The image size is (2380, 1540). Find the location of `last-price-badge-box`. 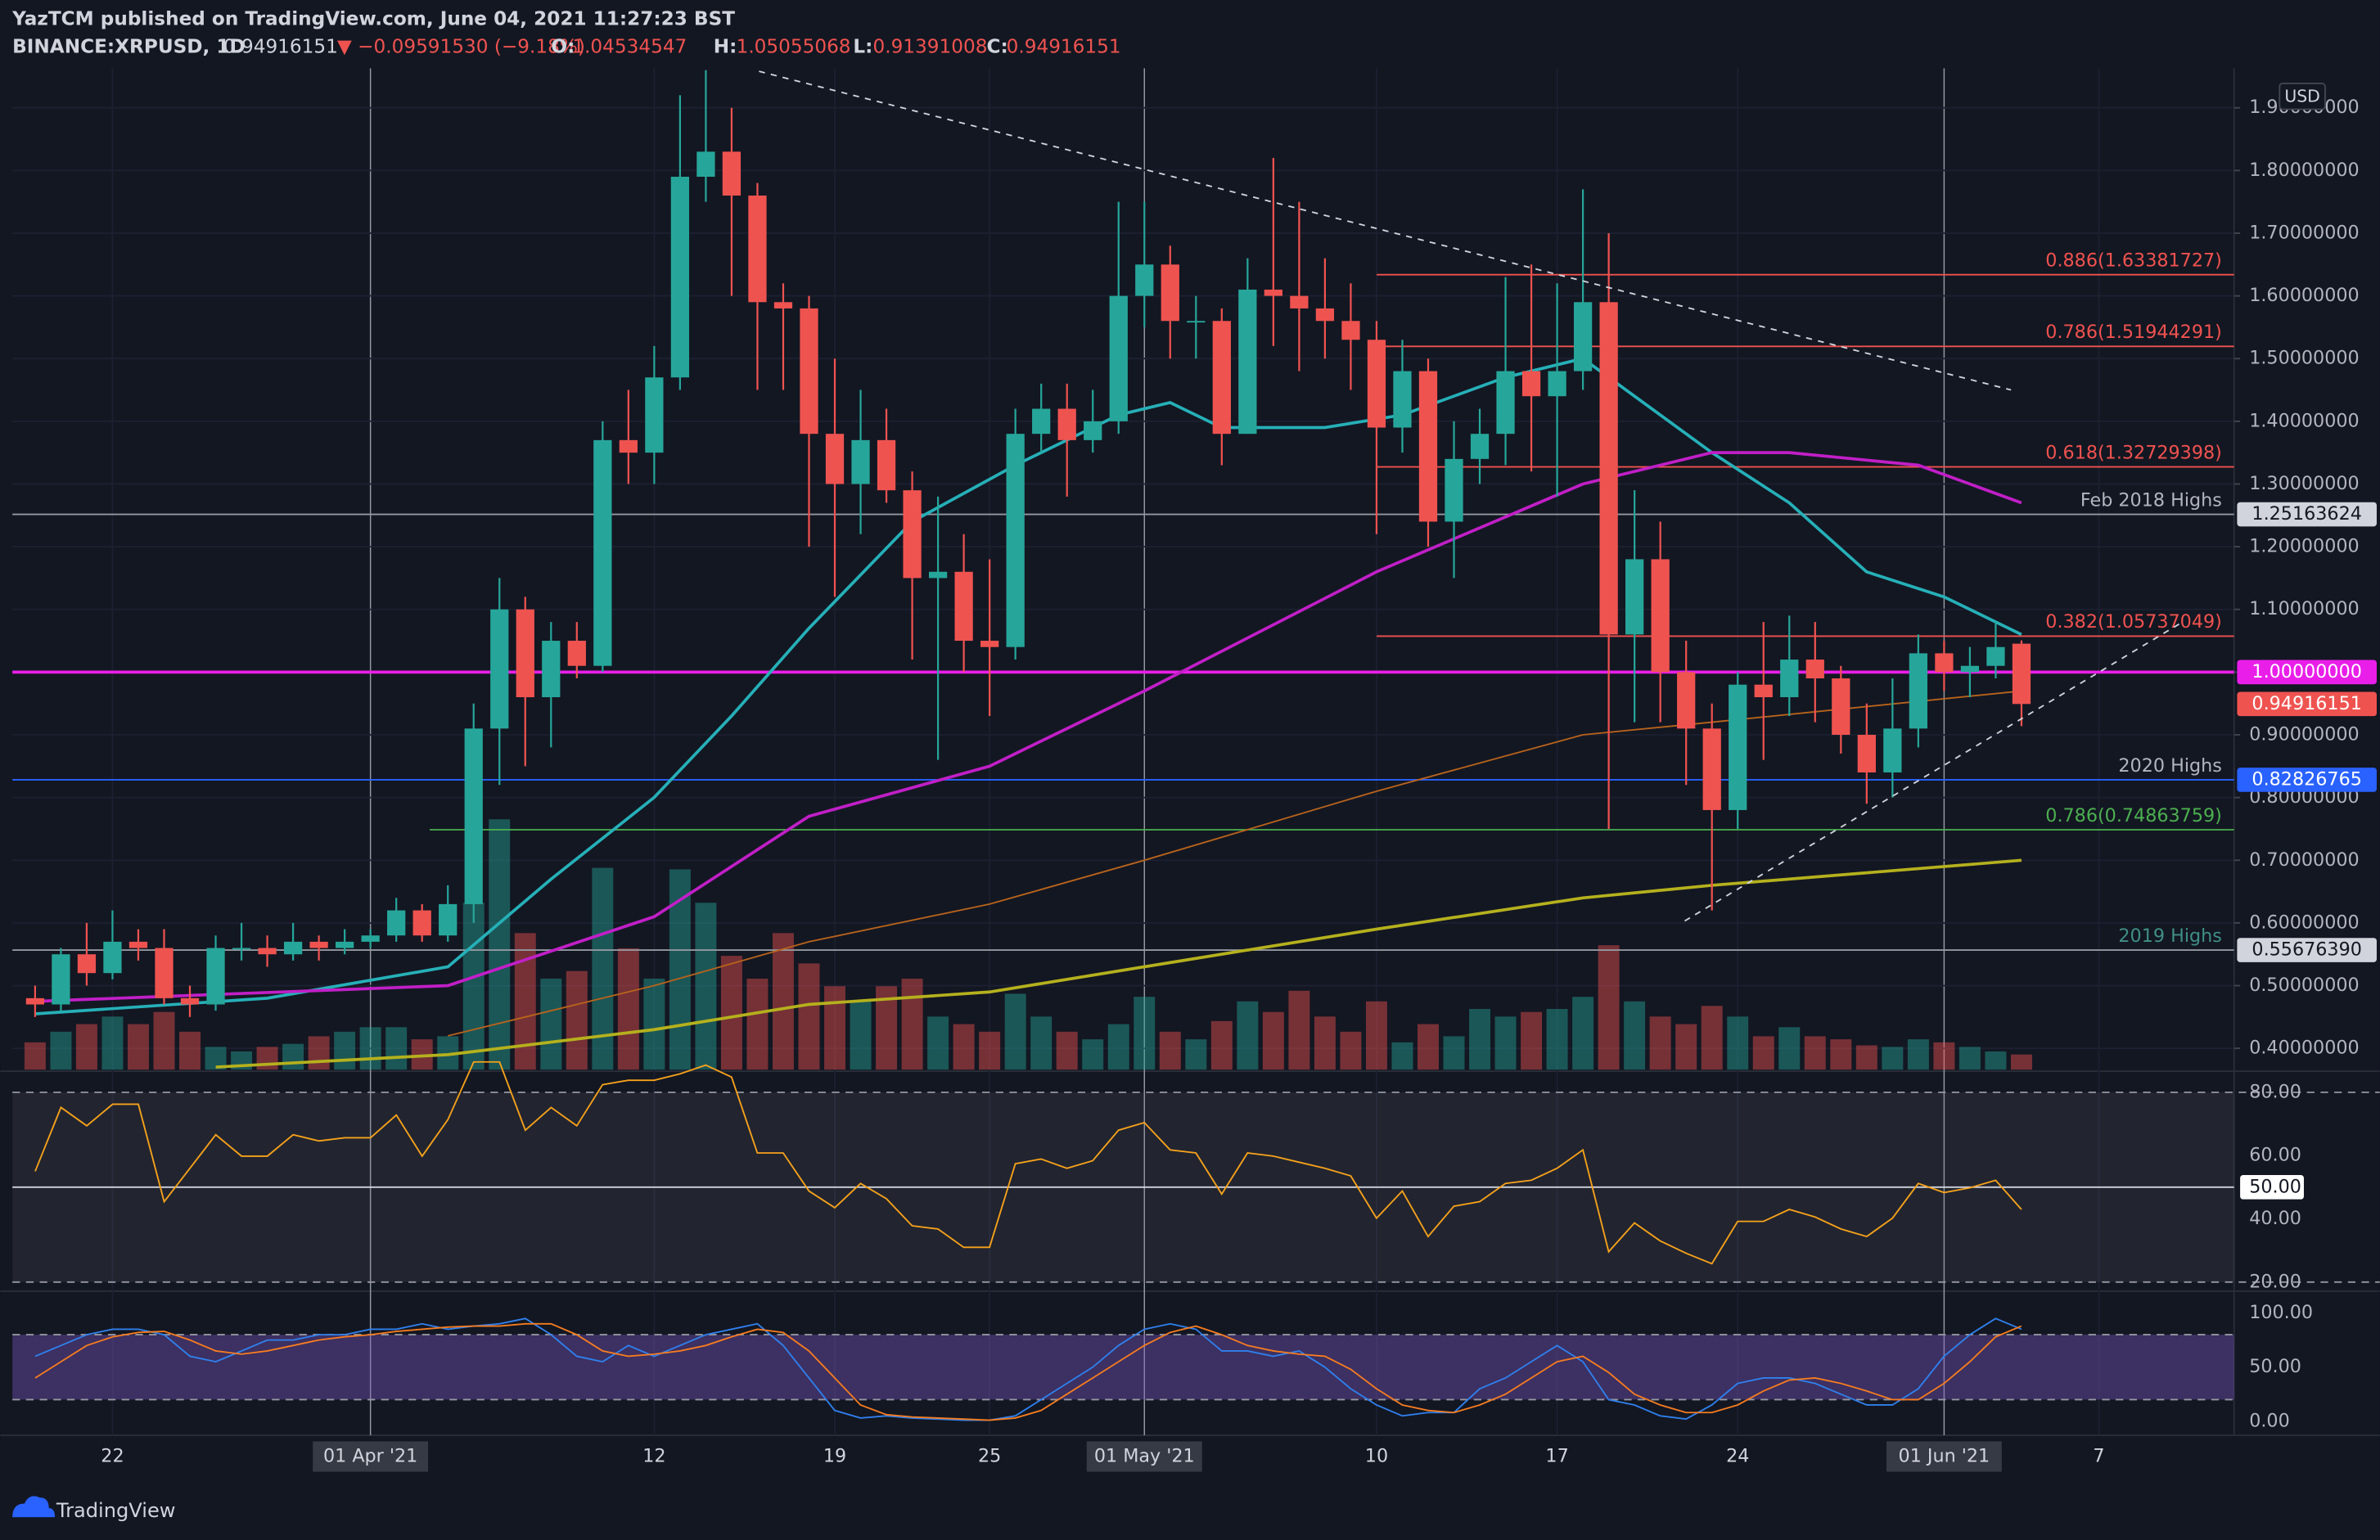

last-price-badge-box is located at coordinates (2307, 704).